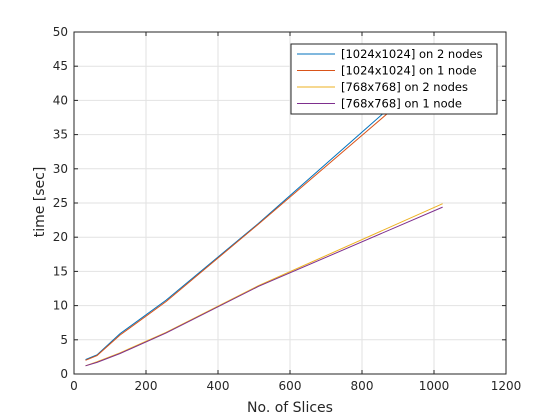 This screenshot has height=420, width=560. What do you see at coordinates (146, 386) in the screenshot?
I see `x-tick-label: 200` at bounding box center [146, 386].